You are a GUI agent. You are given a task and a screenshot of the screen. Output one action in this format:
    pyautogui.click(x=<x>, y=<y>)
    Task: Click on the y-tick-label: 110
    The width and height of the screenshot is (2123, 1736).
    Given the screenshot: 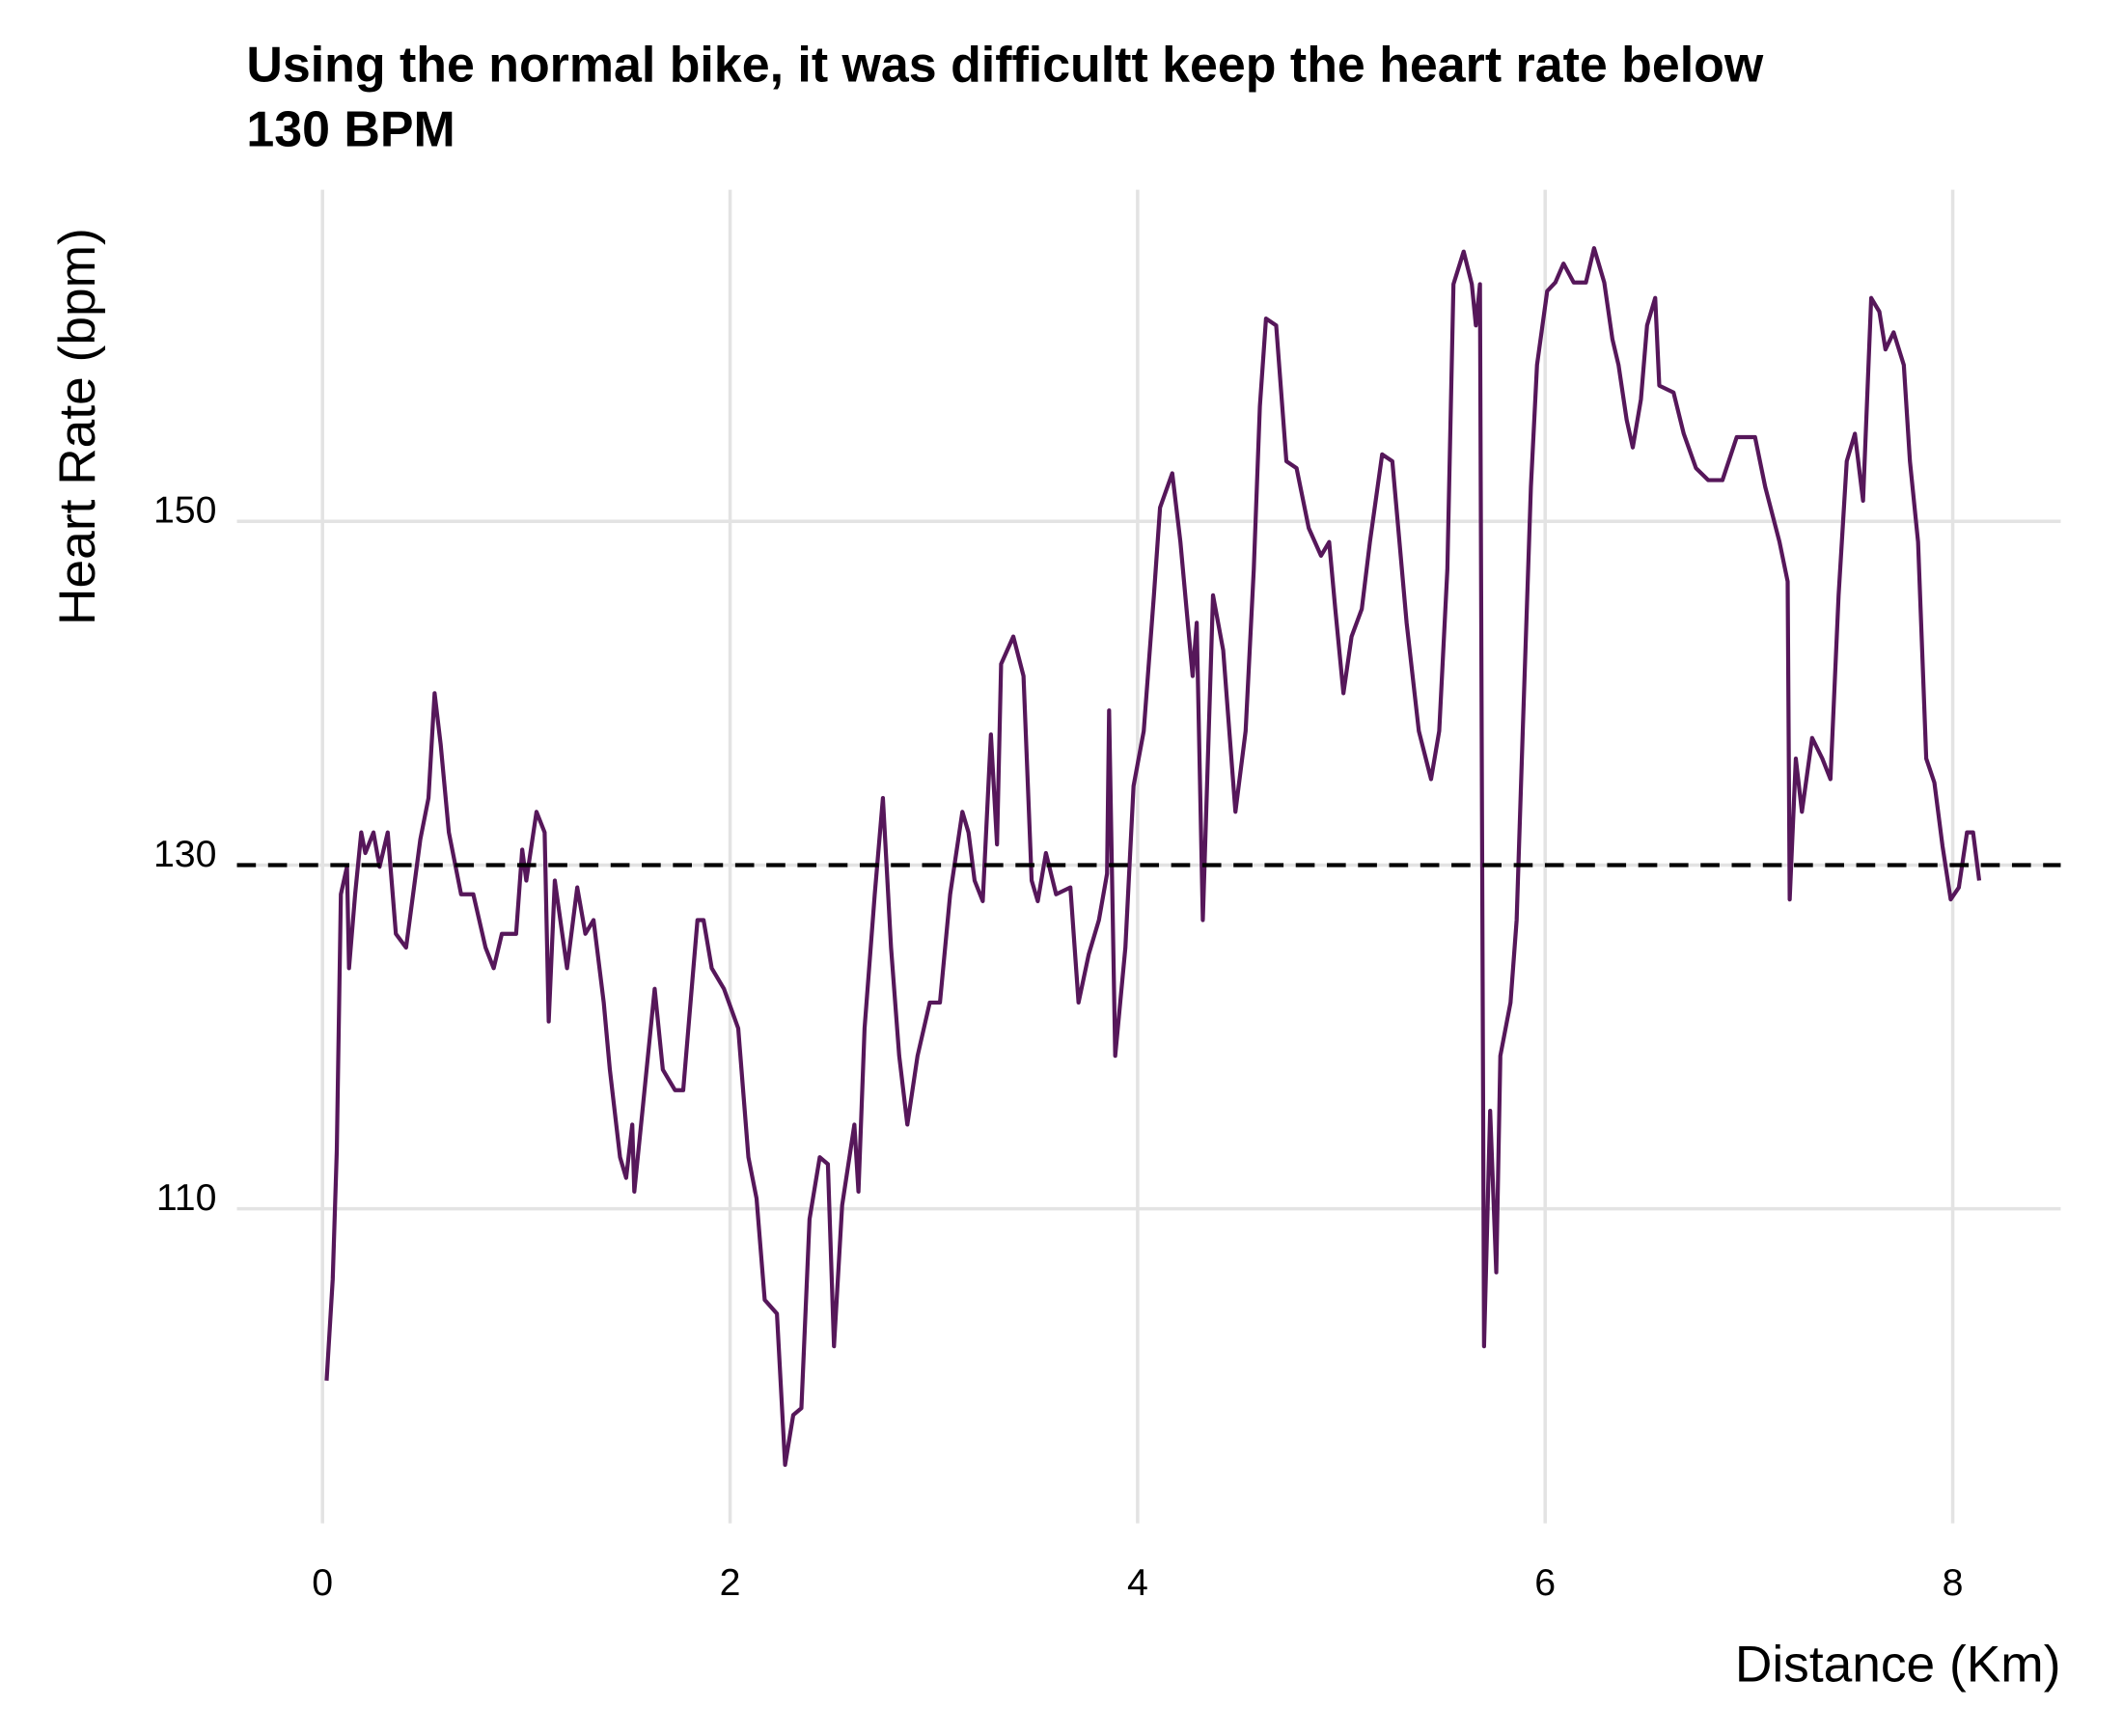 What is the action you would take?
    pyautogui.click(x=186, y=1197)
    